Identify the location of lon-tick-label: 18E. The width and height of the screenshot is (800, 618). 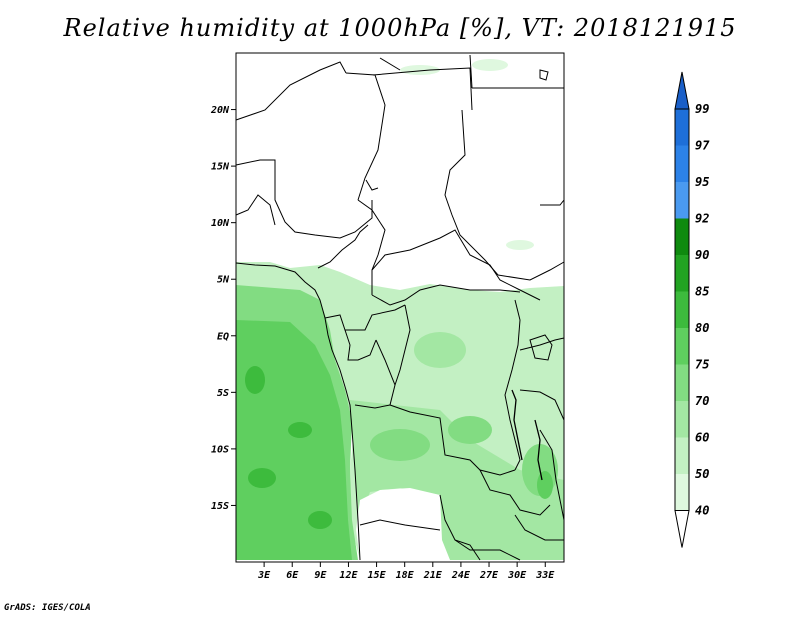
(405, 575).